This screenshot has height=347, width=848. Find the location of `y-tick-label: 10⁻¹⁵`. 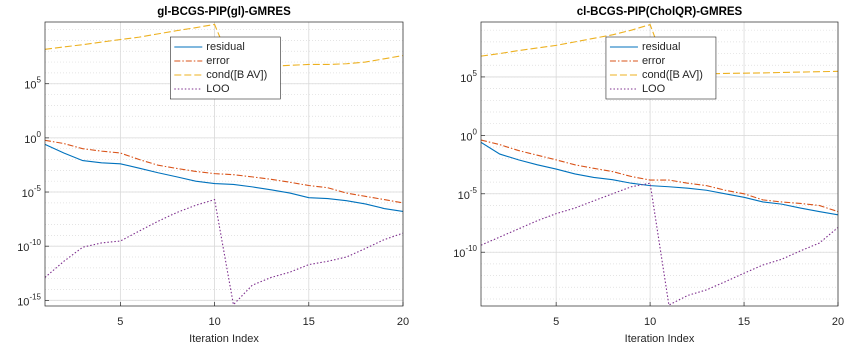

y-tick-label: 10⁻¹⁵ is located at coordinates (29, 300).